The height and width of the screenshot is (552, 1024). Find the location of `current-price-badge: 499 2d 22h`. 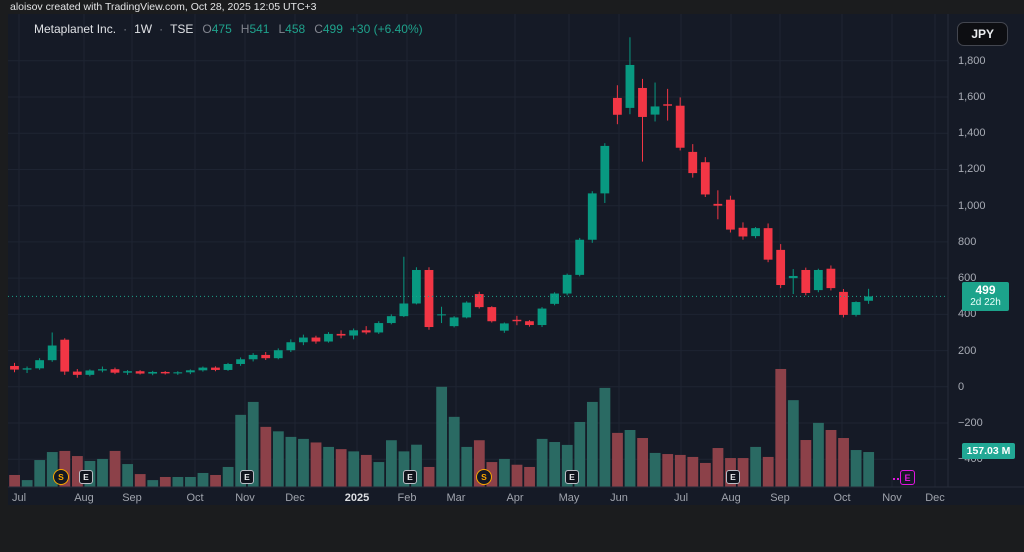

current-price-badge: 499 2d 22h is located at coordinates (985, 296).